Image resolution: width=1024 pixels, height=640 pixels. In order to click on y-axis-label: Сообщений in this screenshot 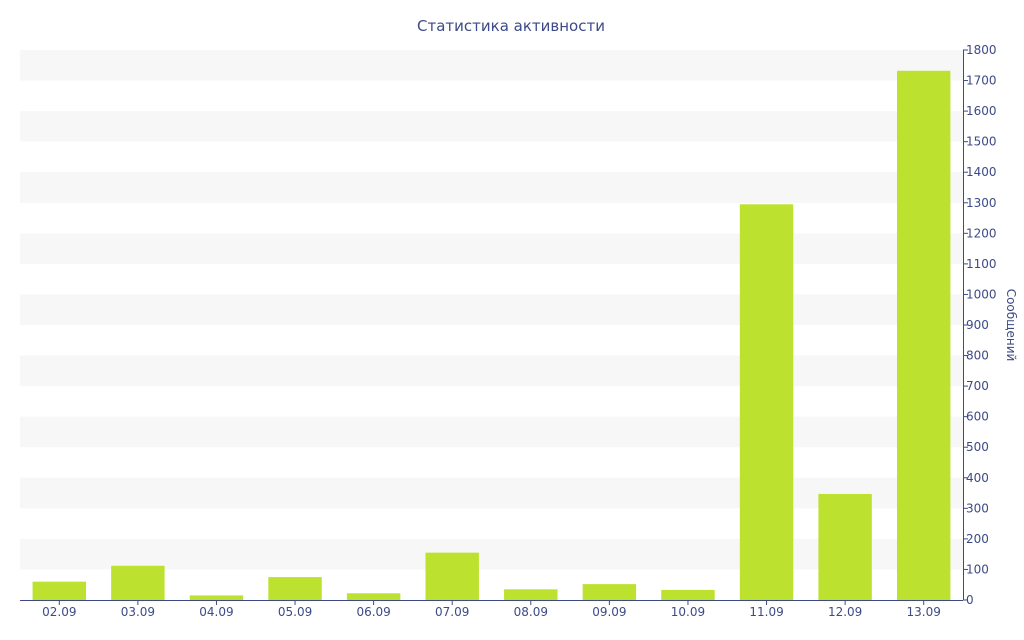, I will do `click(1011, 325)`.